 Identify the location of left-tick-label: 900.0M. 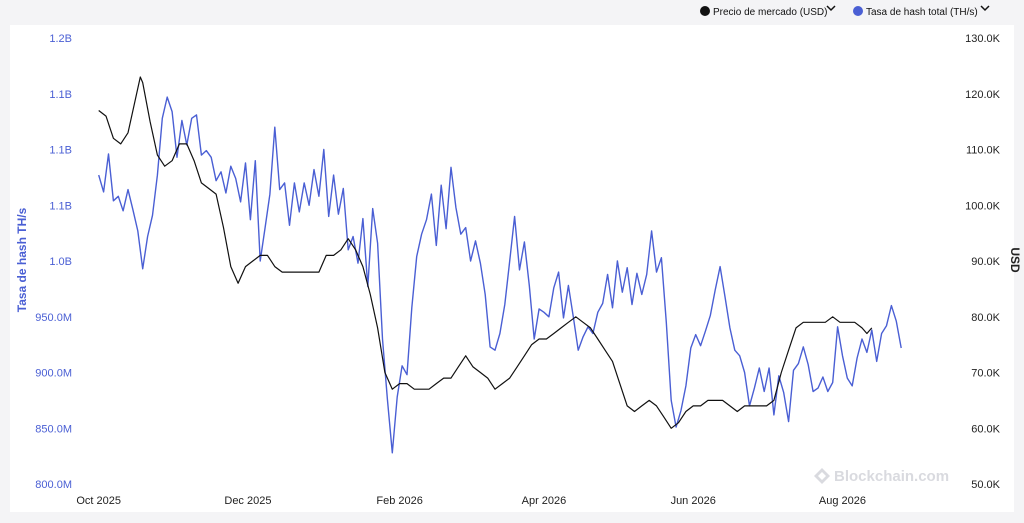
(53, 374).